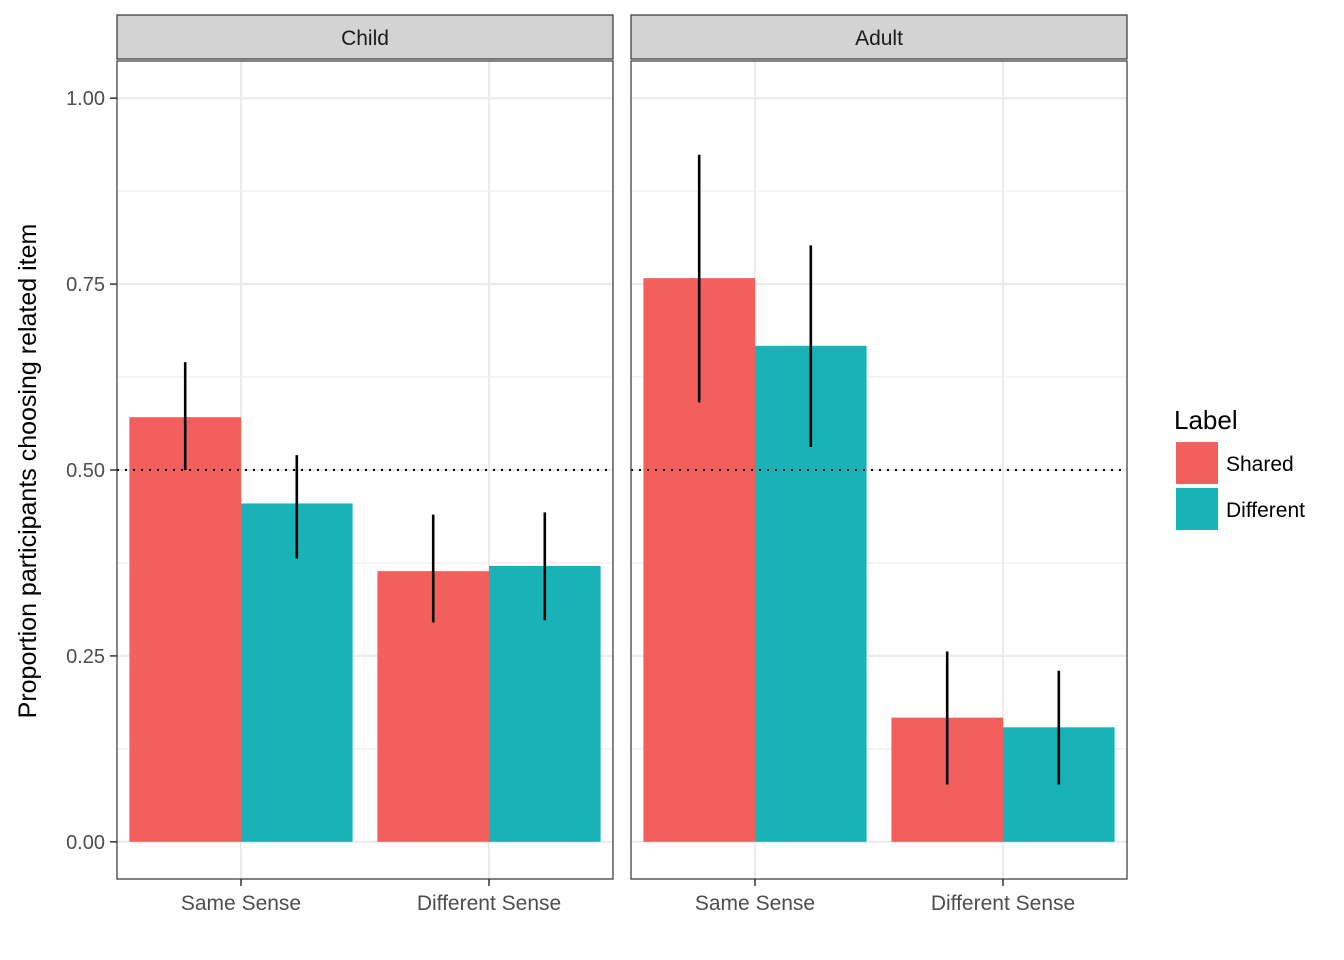 The image size is (1344, 960). What do you see at coordinates (85, 843) in the screenshot?
I see `y-tick-label: 0.00` at bounding box center [85, 843].